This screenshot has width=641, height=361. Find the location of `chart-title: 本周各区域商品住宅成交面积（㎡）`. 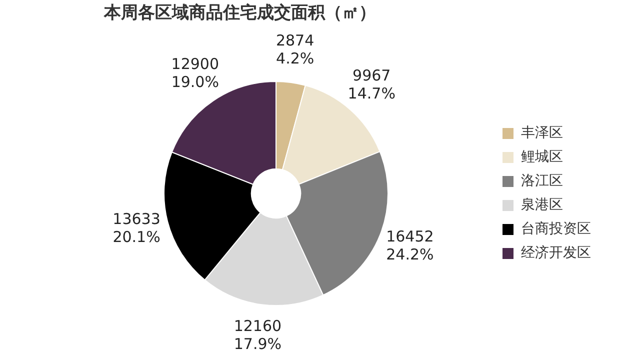

chart-title: 本周各区域商品住宅成交面积（㎡） is located at coordinates (239, 13).